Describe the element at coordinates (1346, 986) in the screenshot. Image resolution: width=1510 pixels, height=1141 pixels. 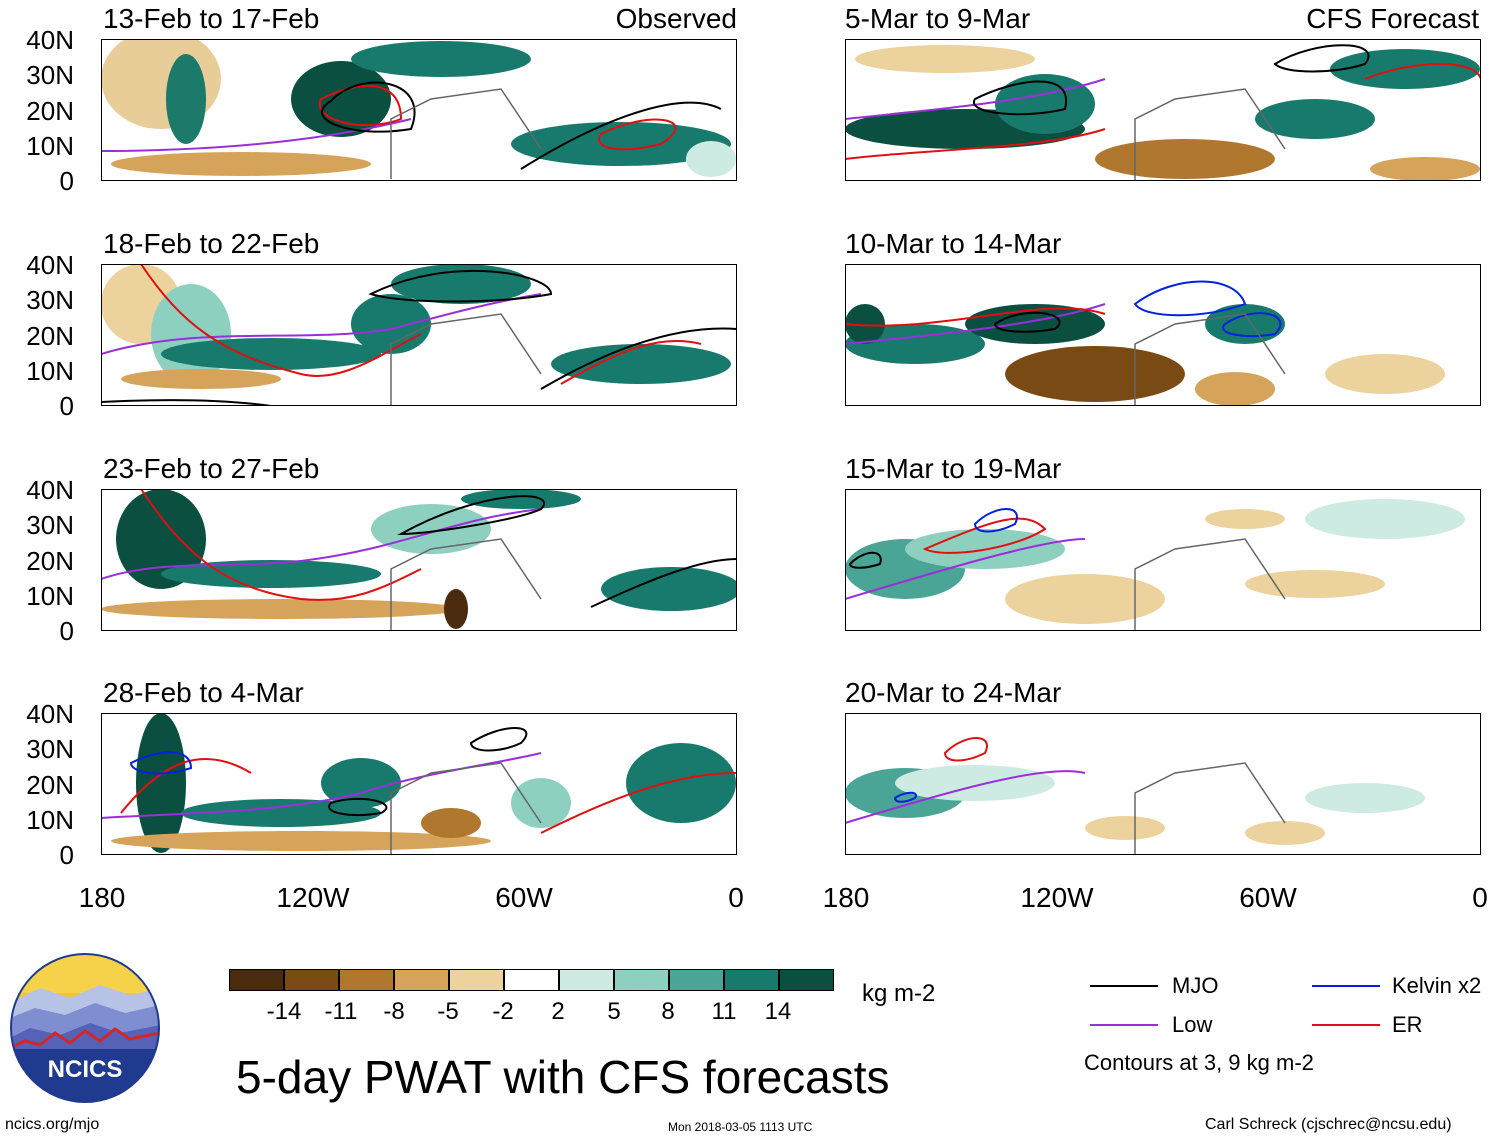
I see `legend-kelvin-line` at that location.